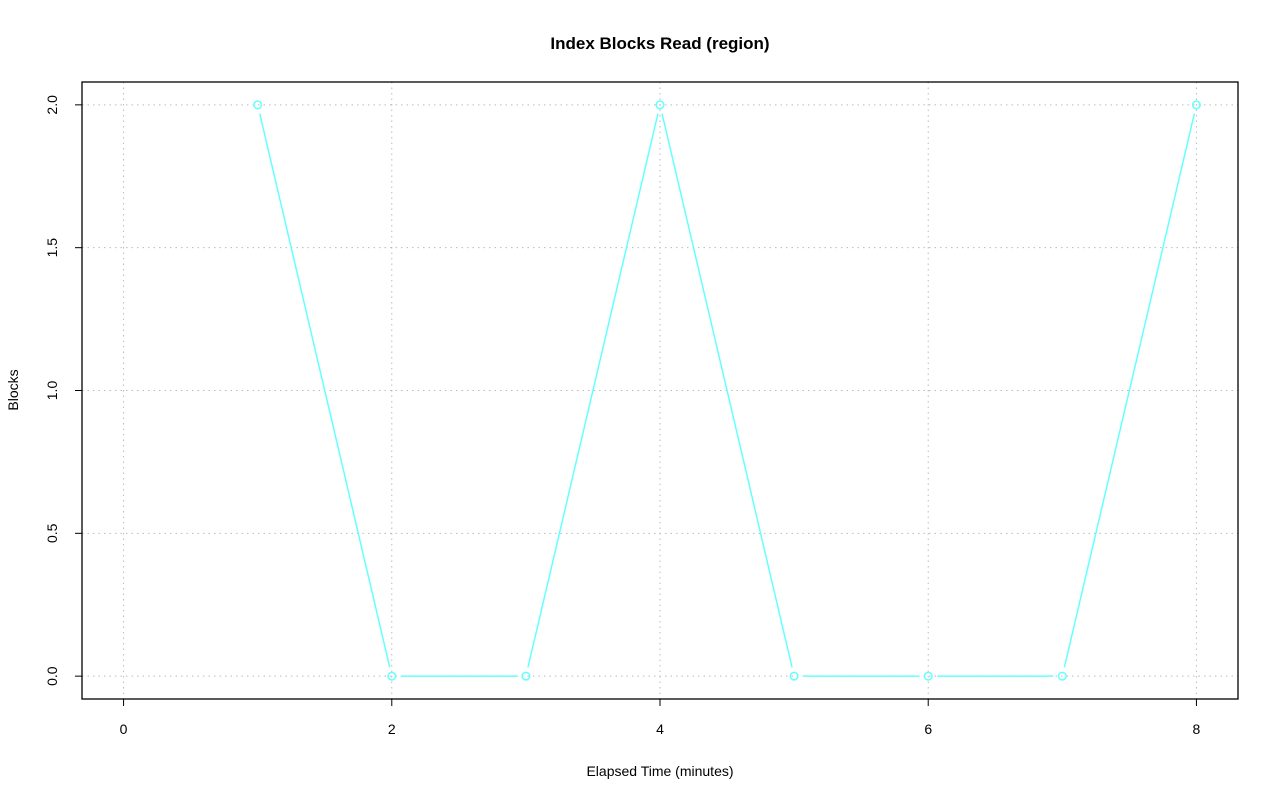 The image size is (1280, 801). What do you see at coordinates (660, 729) in the screenshot?
I see `x-tick-label: 4` at bounding box center [660, 729].